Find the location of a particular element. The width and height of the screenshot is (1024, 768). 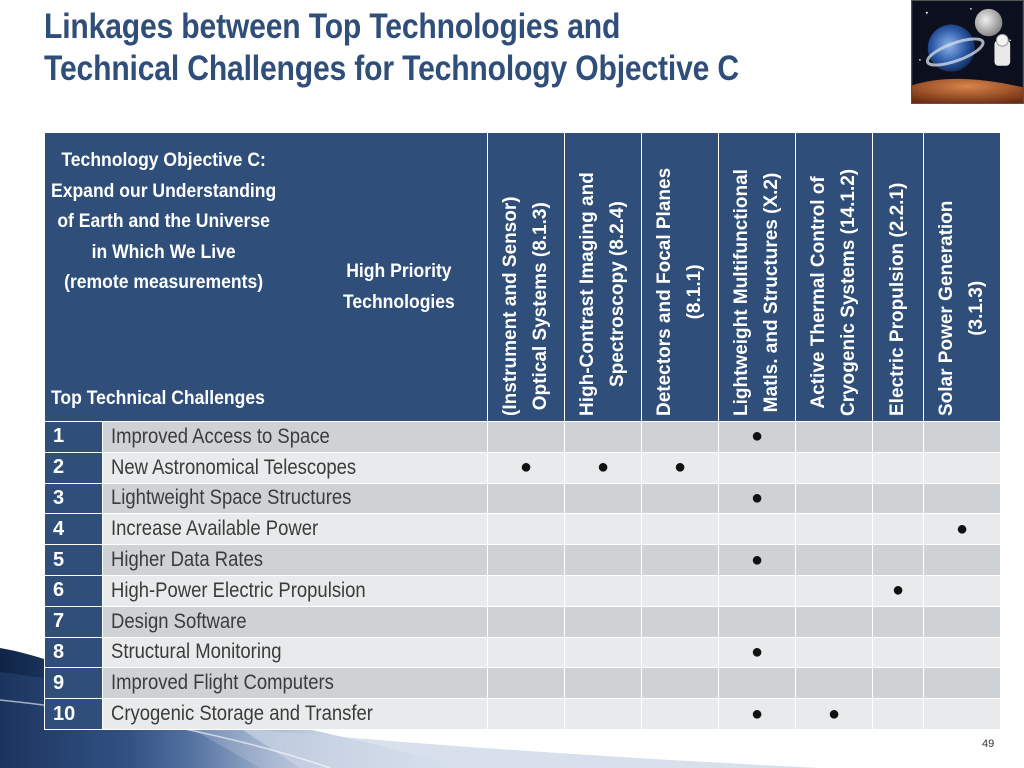

technology-line: High-Contrast Imaging and is located at coordinates (587, 294).